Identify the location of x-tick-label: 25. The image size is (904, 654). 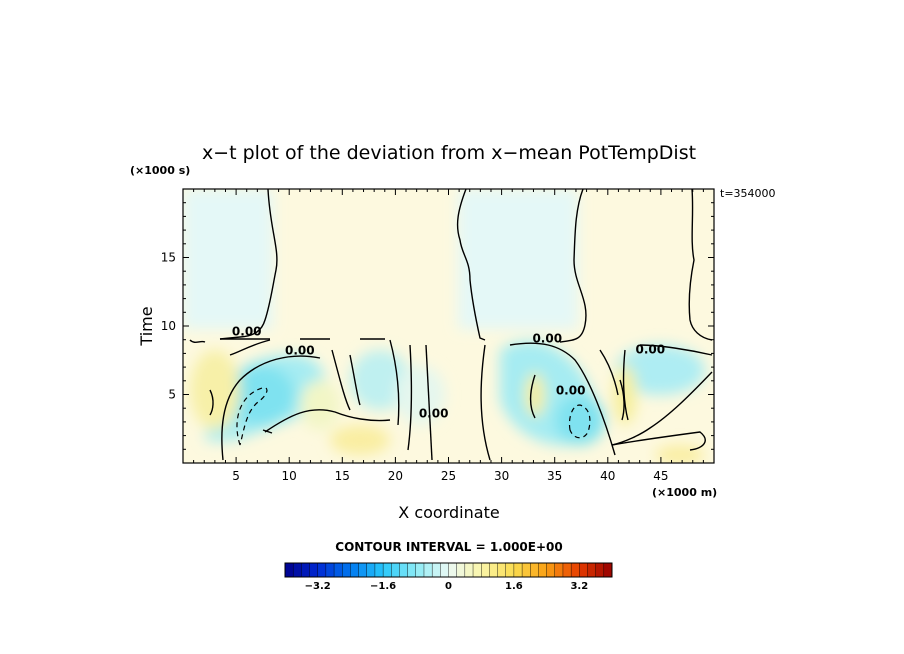
(448, 476).